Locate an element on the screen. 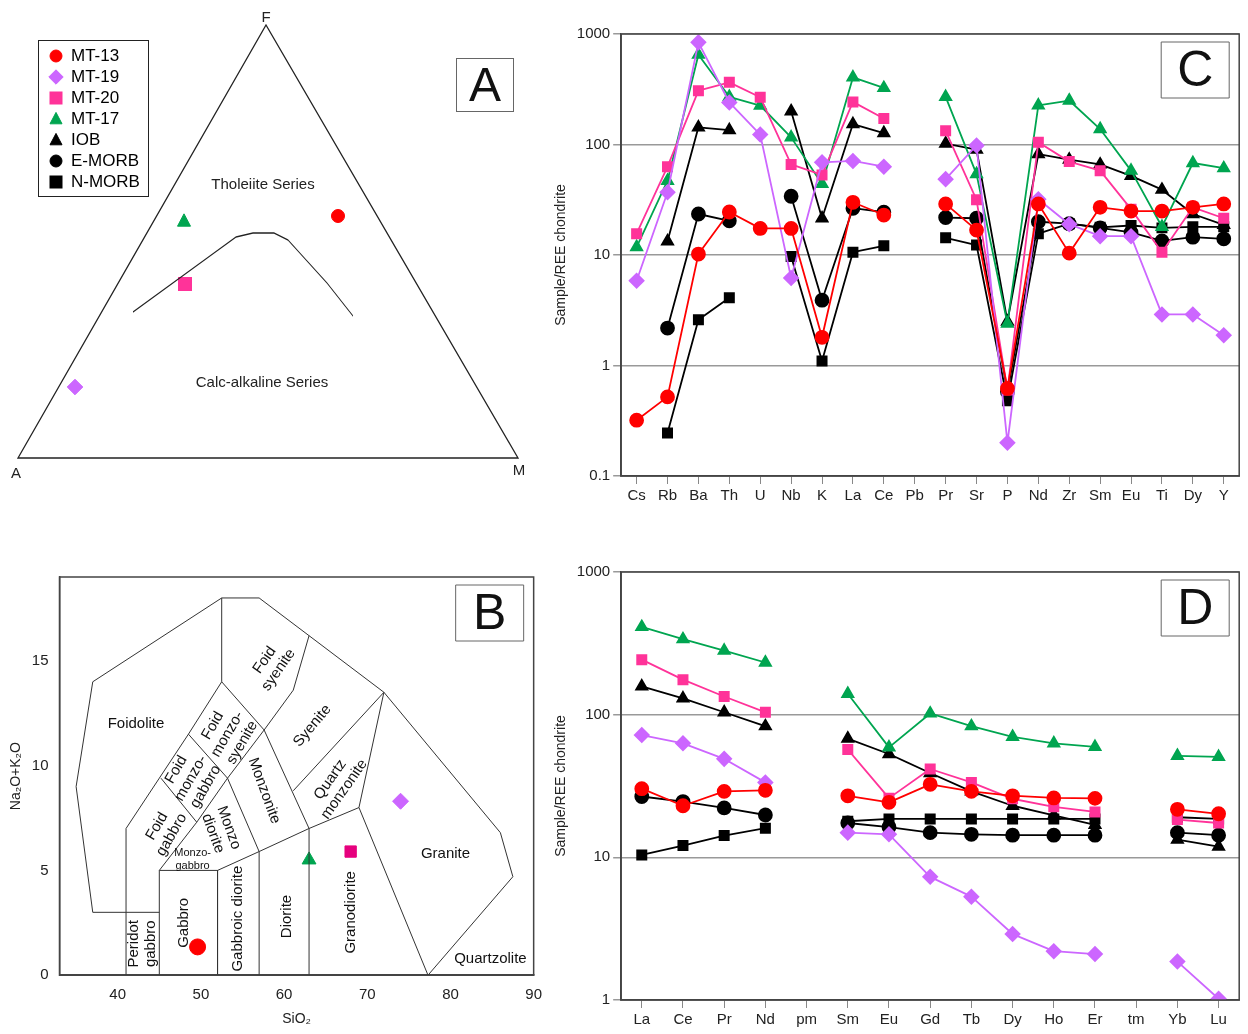  annotation: Peridot gabbro is located at coordinates (141, 943).